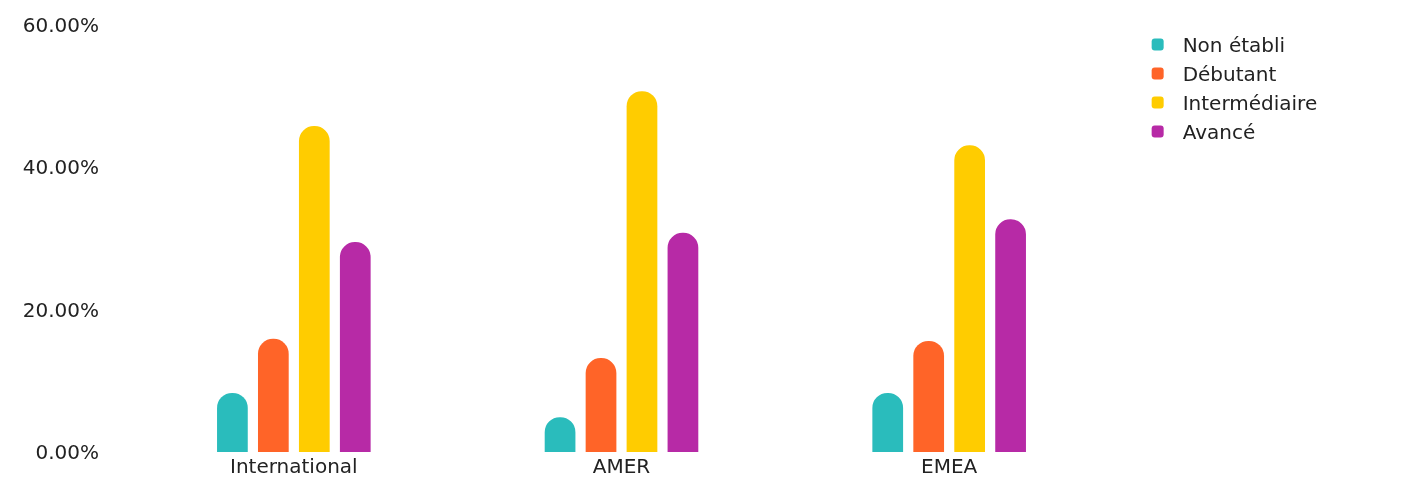 This screenshot has width=1403, height=500. I want to click on legend-label: Avancé, so click(1219, 132).